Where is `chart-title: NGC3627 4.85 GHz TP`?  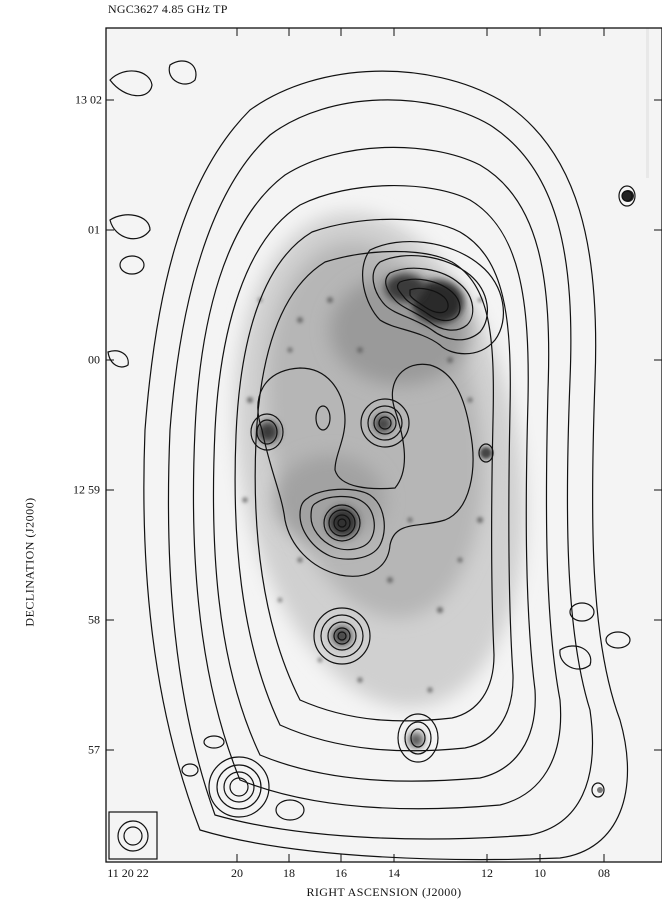 chart-title: NGC3627 4.85 GHz TP is located at coordinates (168, 9).